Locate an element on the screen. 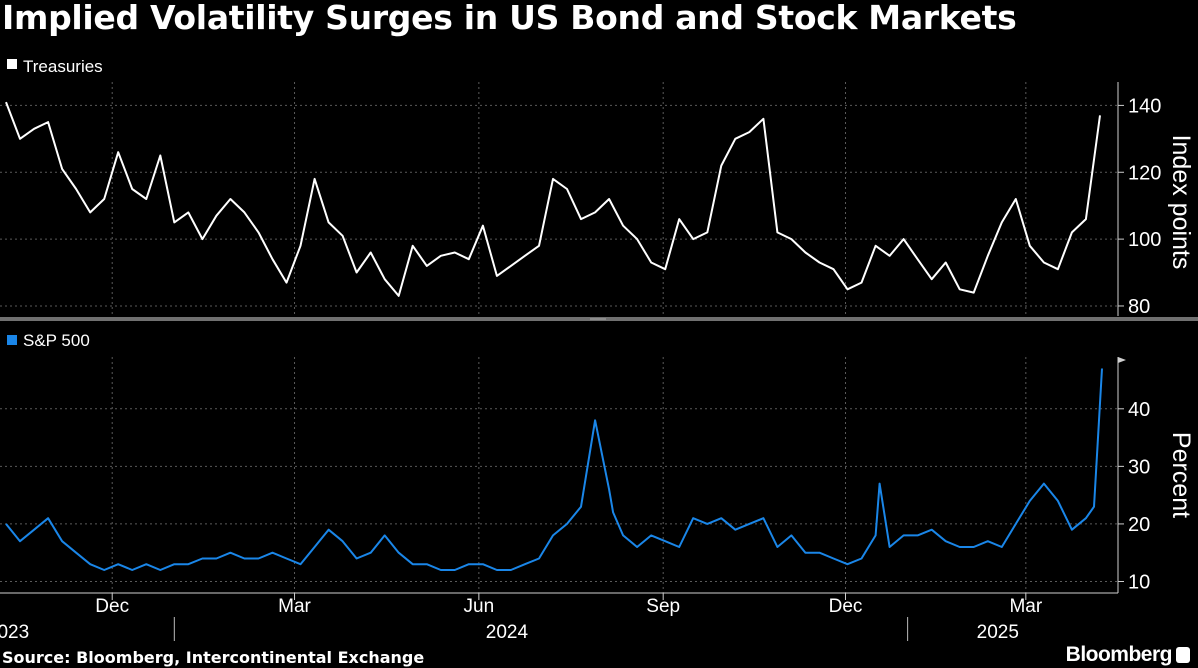 The height and width of the screenshot is (668, 1198). x-tick-label-month: Sep is located at coordinates (663, 606).